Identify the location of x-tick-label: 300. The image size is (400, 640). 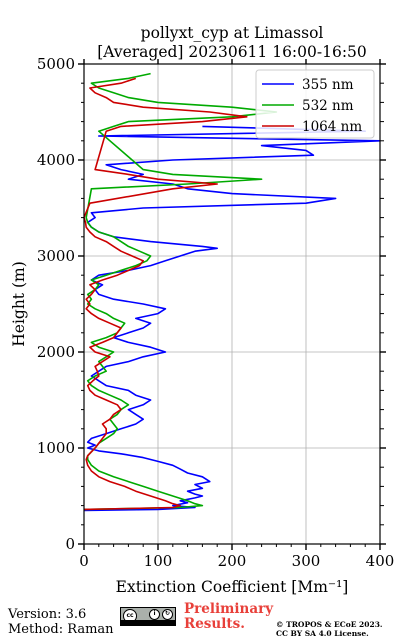
(306, 561).